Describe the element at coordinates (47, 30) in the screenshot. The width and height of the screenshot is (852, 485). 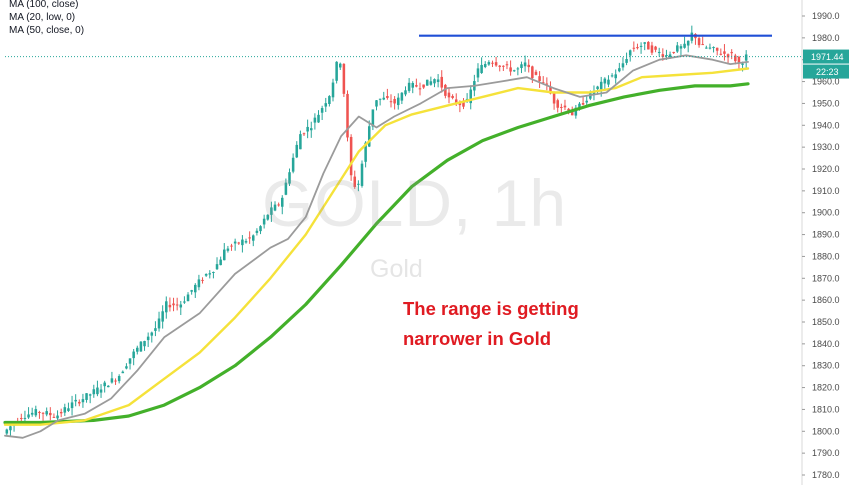
I see `legend-ma50: MA (50, close, 0)` at that location.